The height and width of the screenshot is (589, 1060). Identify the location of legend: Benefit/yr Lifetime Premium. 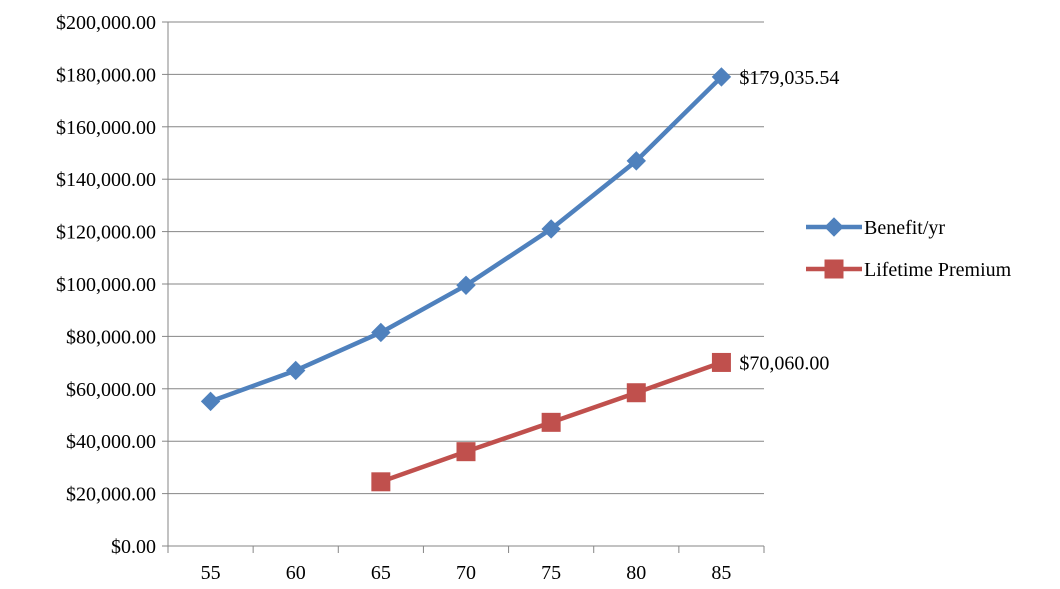
(909, 249).